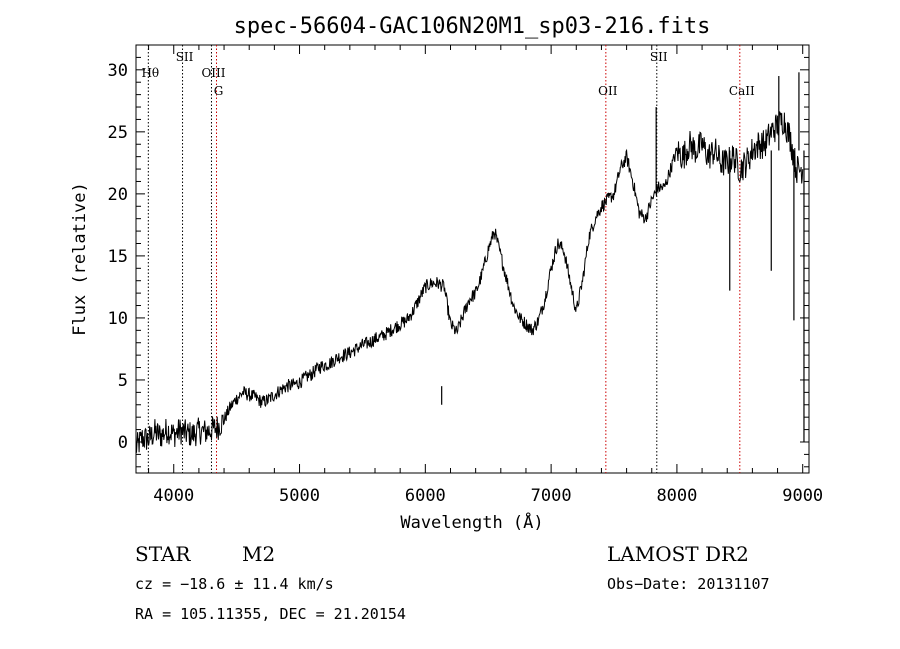  What do you see at coordinates (742, 91) in the screenshot?
I see `line-marker-label: CaII` at bounding box center [742, 91].